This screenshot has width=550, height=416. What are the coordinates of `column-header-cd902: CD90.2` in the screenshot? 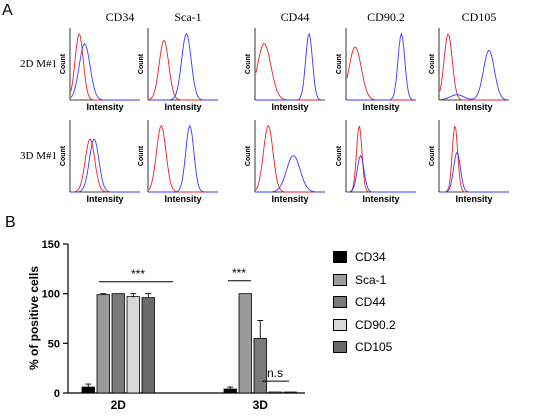 It's located at (386, 17).